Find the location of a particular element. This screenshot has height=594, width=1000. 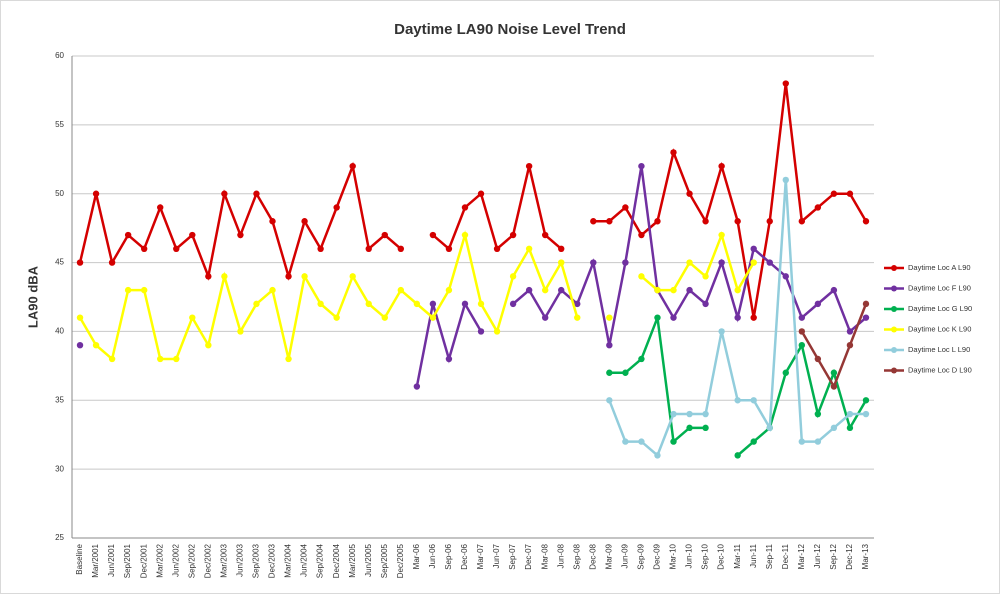

x-tick-label: Dec/2004 is located at coordinates (336, 560).